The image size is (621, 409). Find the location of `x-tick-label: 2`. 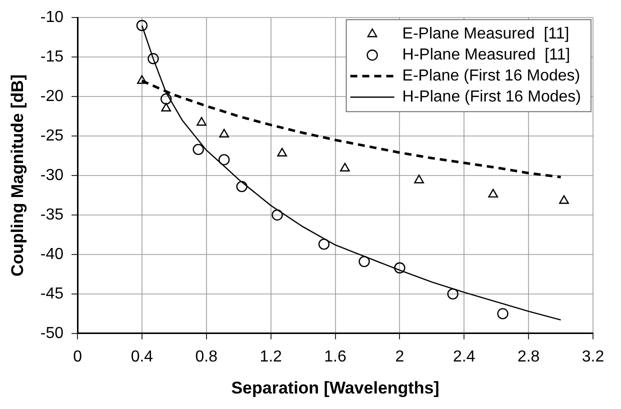

x-tick-label: 2 is located at coordinates (399, 357).